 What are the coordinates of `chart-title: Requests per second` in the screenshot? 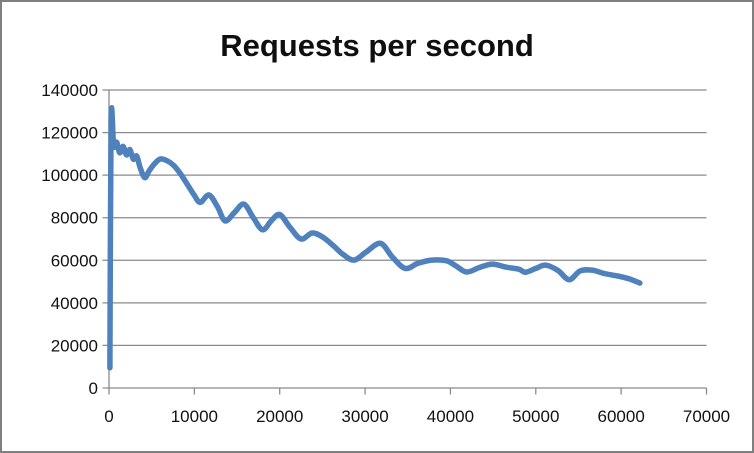 It's located at (377, 45).